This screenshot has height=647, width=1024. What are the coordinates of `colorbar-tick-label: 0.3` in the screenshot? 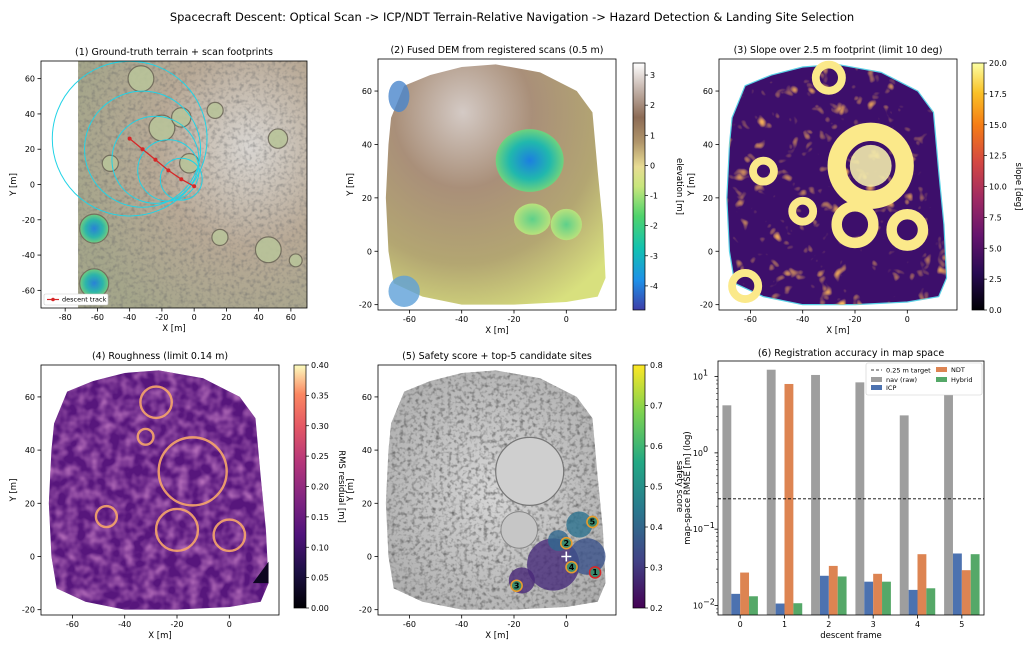 It's located at (656, 568).